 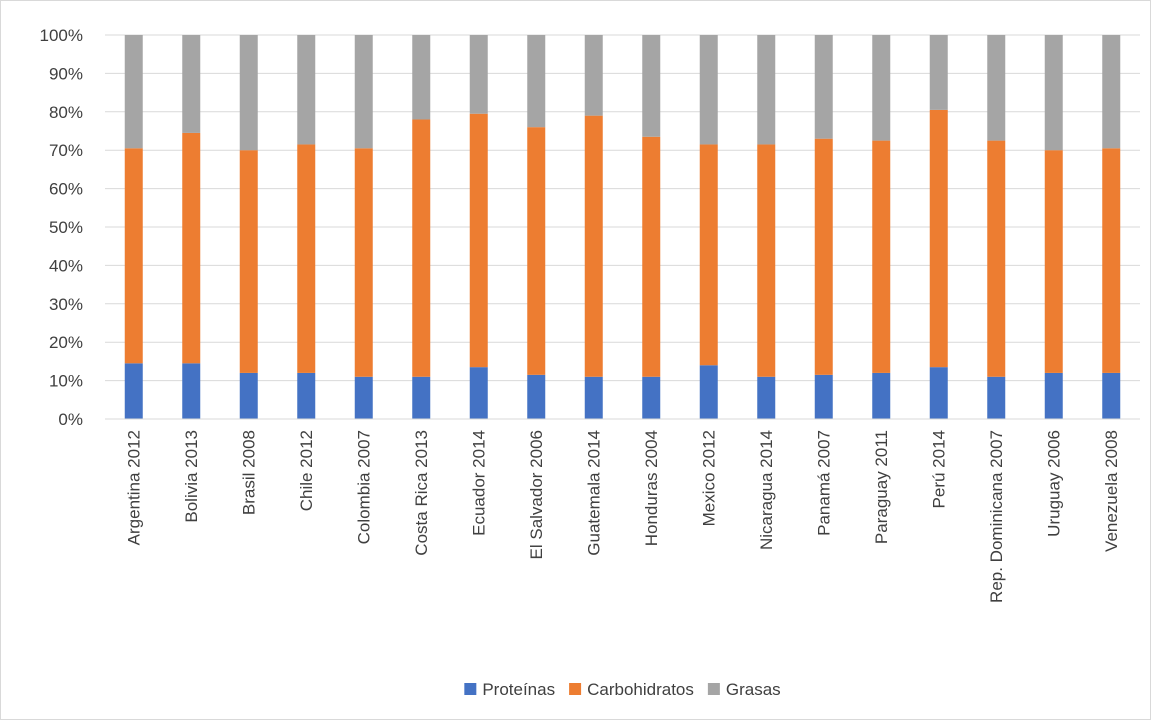 I want to click on y-tick-label: 90%, so click(x=66, y=73).